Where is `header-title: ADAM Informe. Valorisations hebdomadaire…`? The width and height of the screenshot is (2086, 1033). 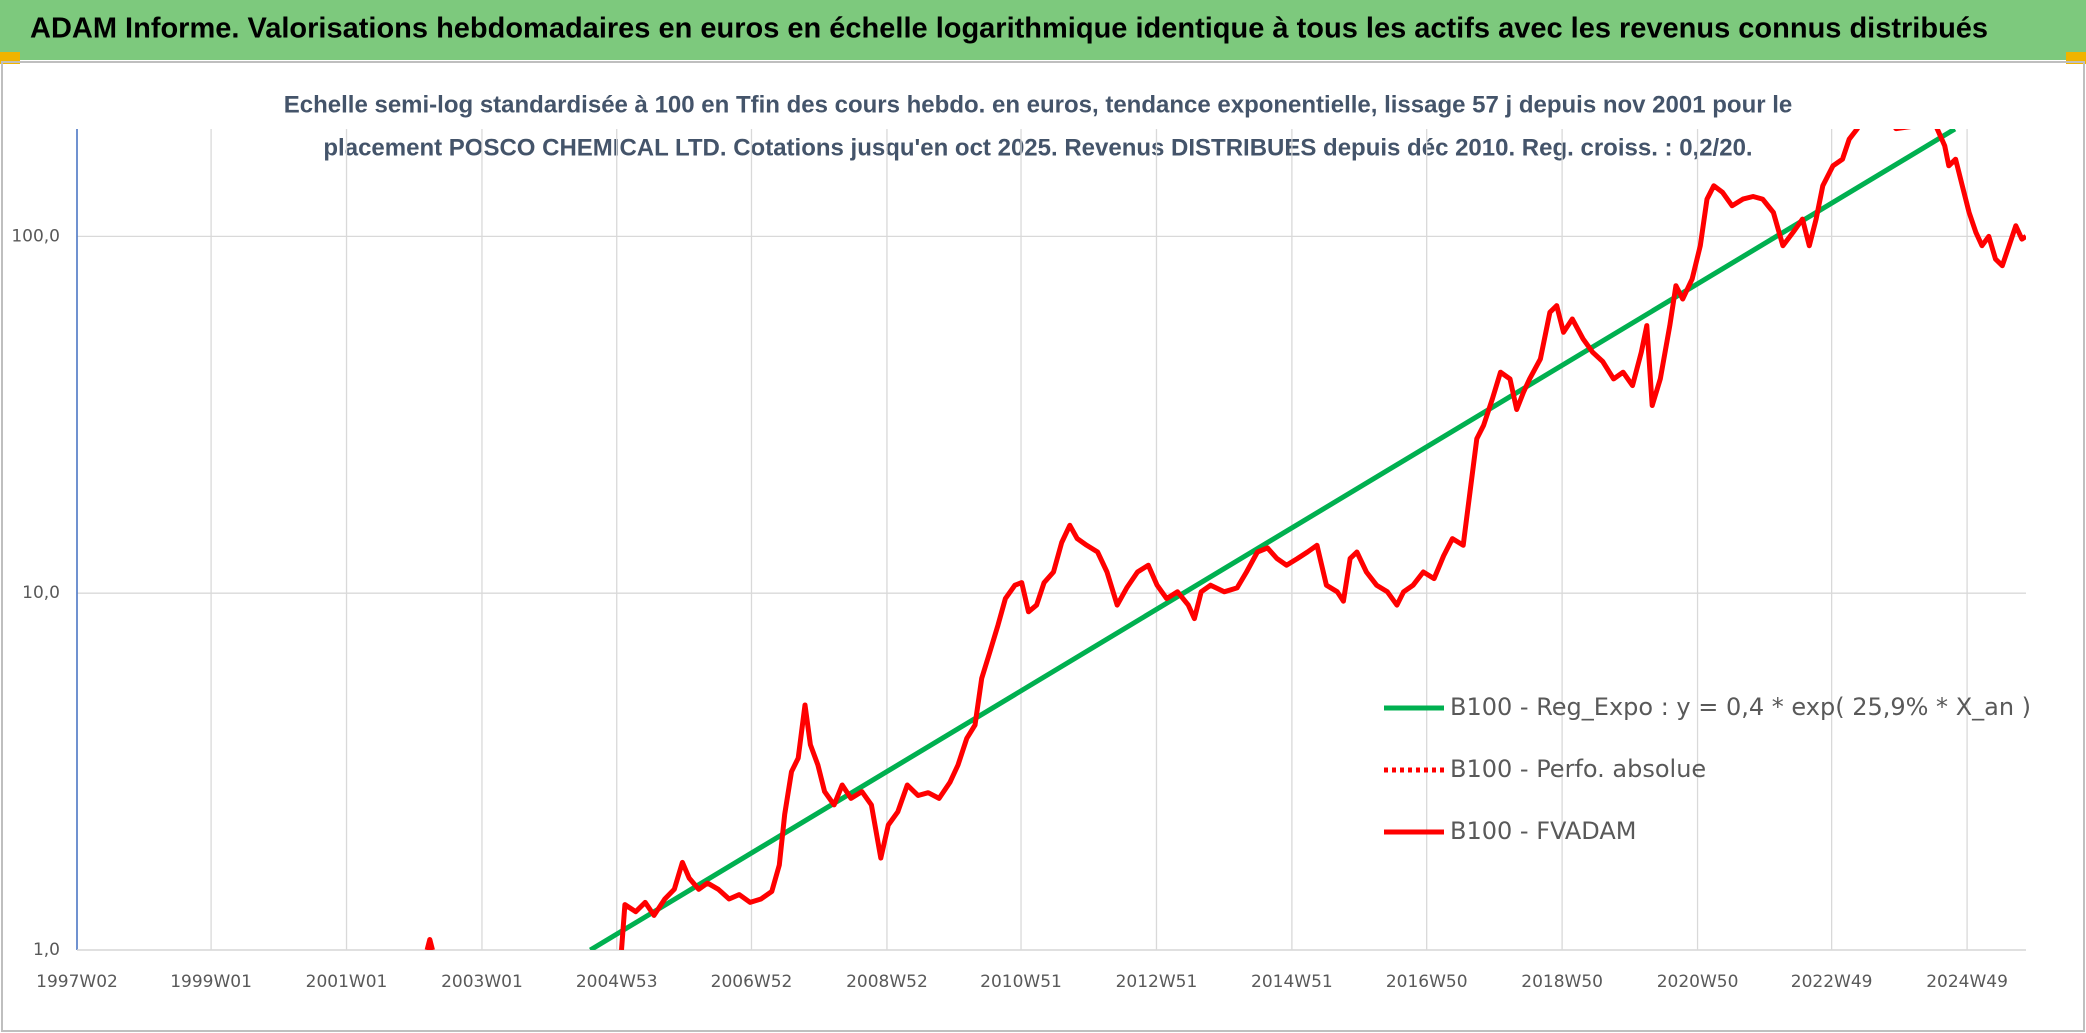 header-title: ADAM Informe. Valorisations hebdomadaire… is located at coordinates (1009, 29).